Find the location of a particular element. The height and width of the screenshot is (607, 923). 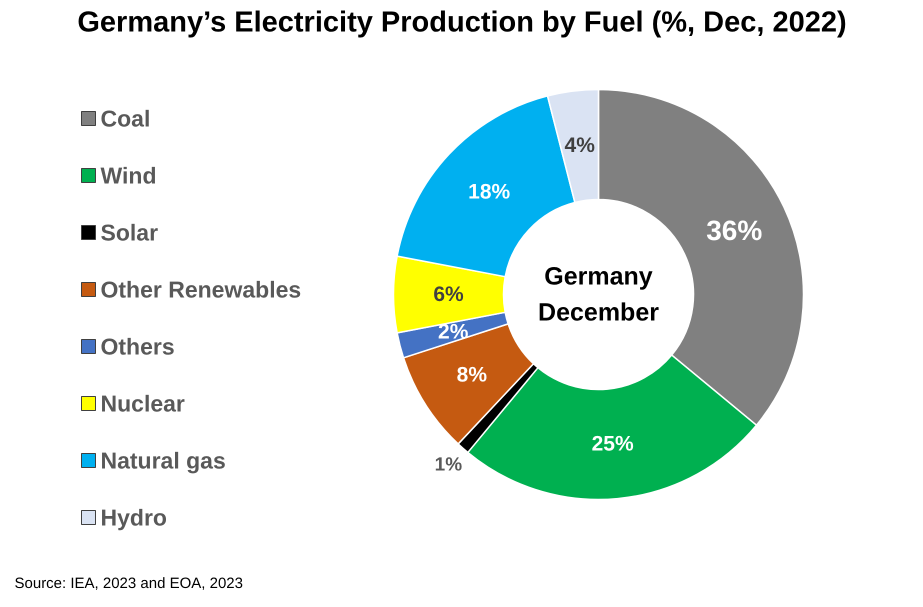

data-label: 6% is located at coordinates (448, 294).